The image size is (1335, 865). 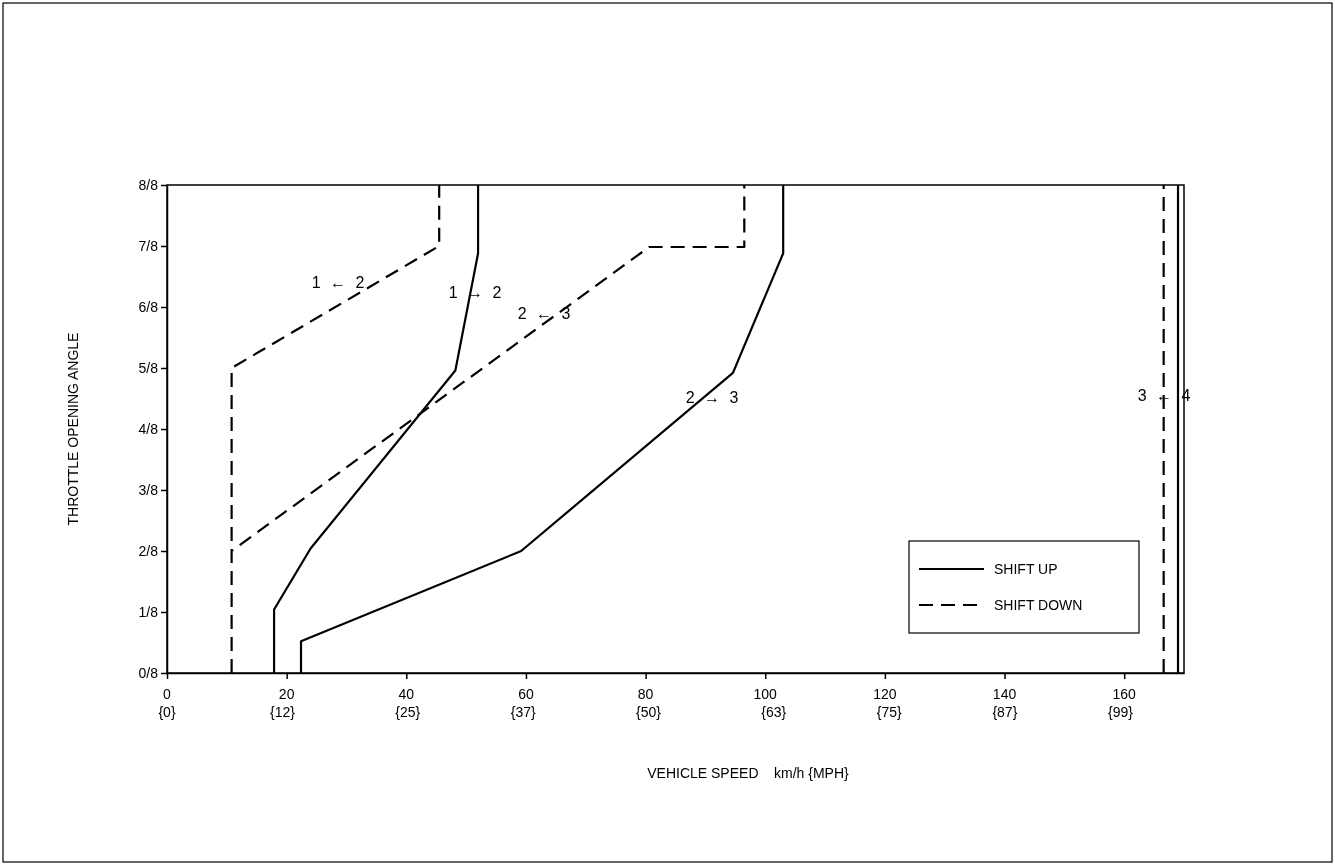 What do you see at coordinates (148, 672) in the screenshot?
I see `y-tick-label: 0/8` at bounding box center [148, 672].